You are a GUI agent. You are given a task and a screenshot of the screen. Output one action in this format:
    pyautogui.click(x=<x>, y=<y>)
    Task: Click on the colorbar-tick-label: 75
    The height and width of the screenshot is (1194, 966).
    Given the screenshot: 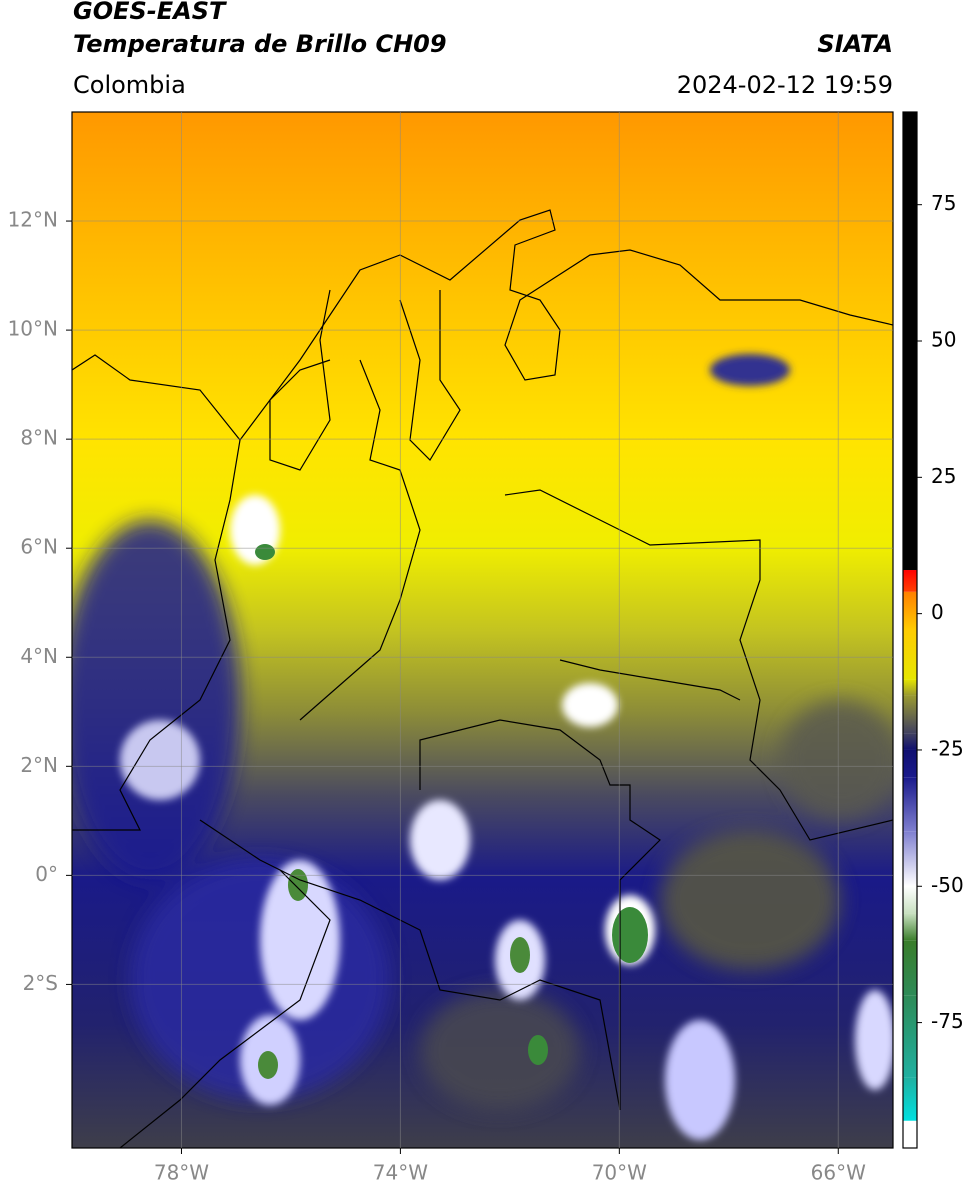 What is the action you would take?
    pyautogui.click(x=943, y=203)
    